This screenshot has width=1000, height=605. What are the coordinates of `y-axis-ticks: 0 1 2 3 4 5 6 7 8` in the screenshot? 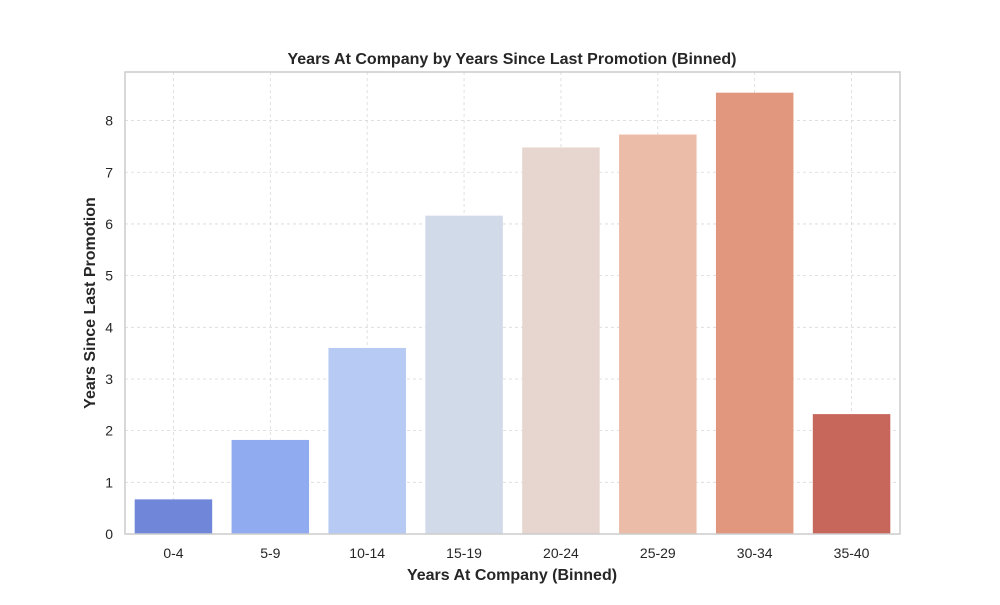 It's located at (109, 327).